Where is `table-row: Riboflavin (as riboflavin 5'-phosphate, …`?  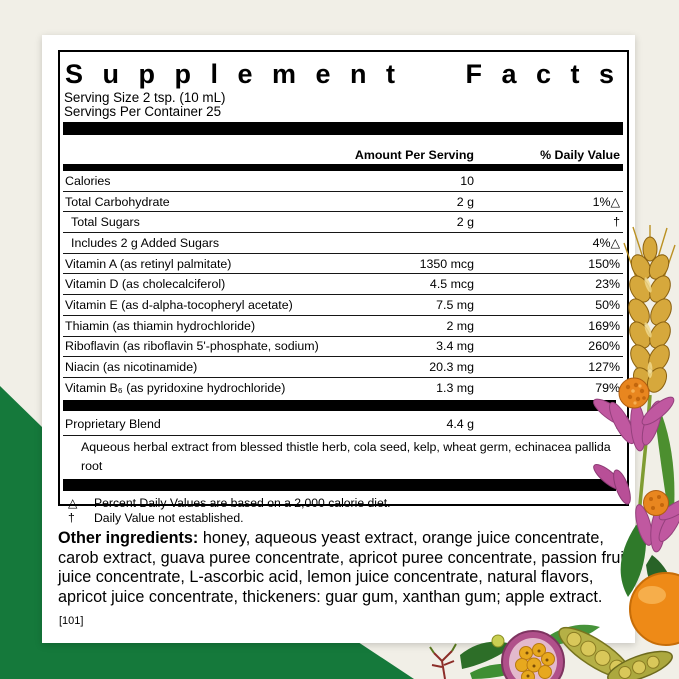
table-row: Riboflavin (as riboflavin 5'-phosphate, … is located at coordinates (343, 346).